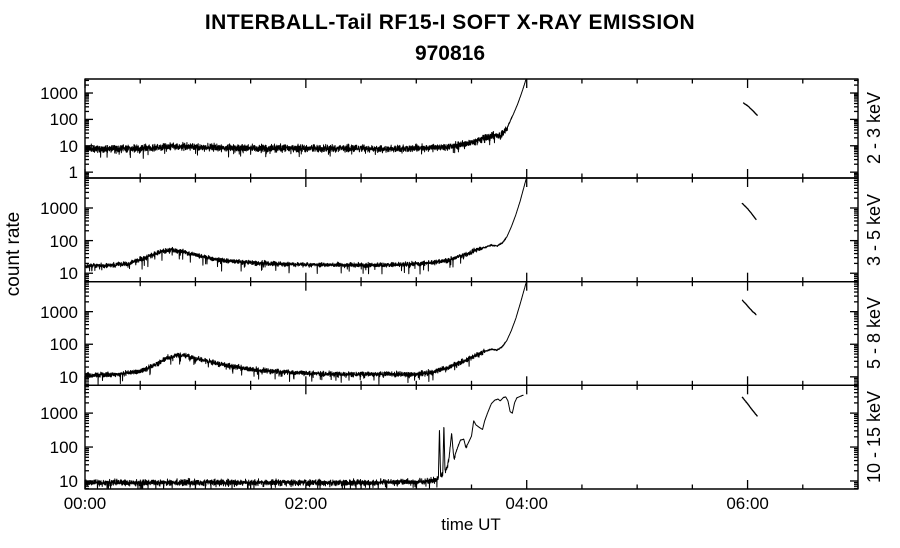 This screenshot has height=548, width=900. What do you see at coordinates (526, 503) in the screenshot?
I see `x-tick-label-0400: 04:00` at bounding box center [526, 503].